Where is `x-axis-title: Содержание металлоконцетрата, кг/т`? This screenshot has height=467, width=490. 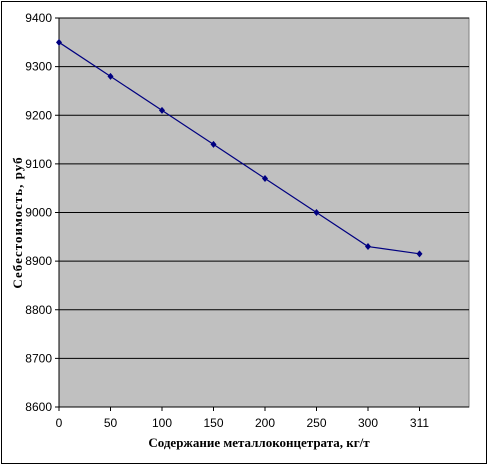 x-axis-title: Содержание металлоконцетрата, кг/т is located at coordinates (259, 442).